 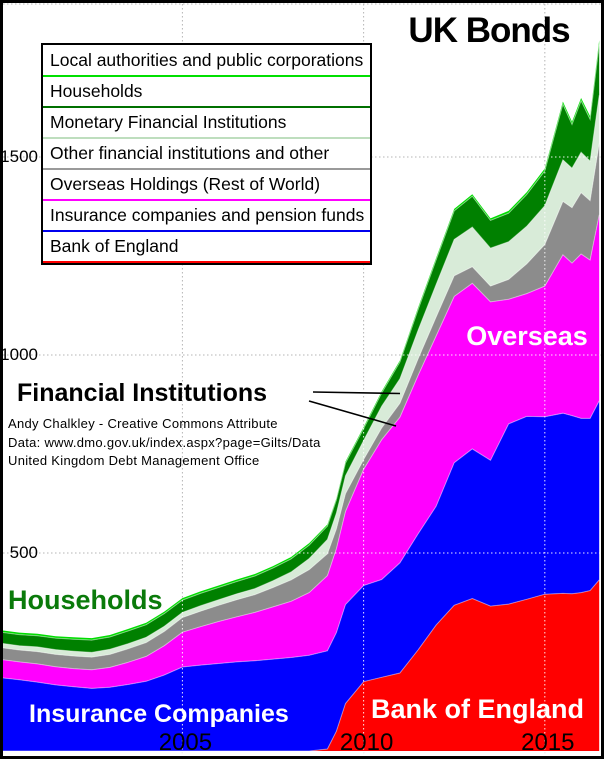 I want to click on legend-item-monetary-financial-institutions: Monetary Financial Institutions, so click(x=206, y=123).